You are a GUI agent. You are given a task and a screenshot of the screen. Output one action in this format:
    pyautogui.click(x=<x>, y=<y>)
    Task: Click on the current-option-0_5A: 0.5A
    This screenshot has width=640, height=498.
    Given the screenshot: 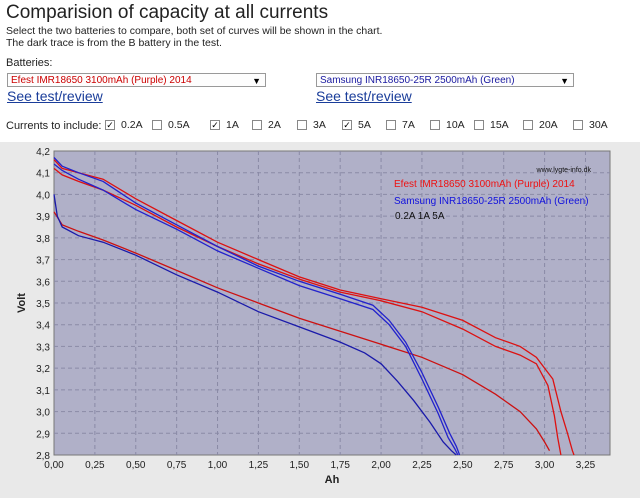 What is the action you would take?
    pyautogui.click(x=171, y=125)
    